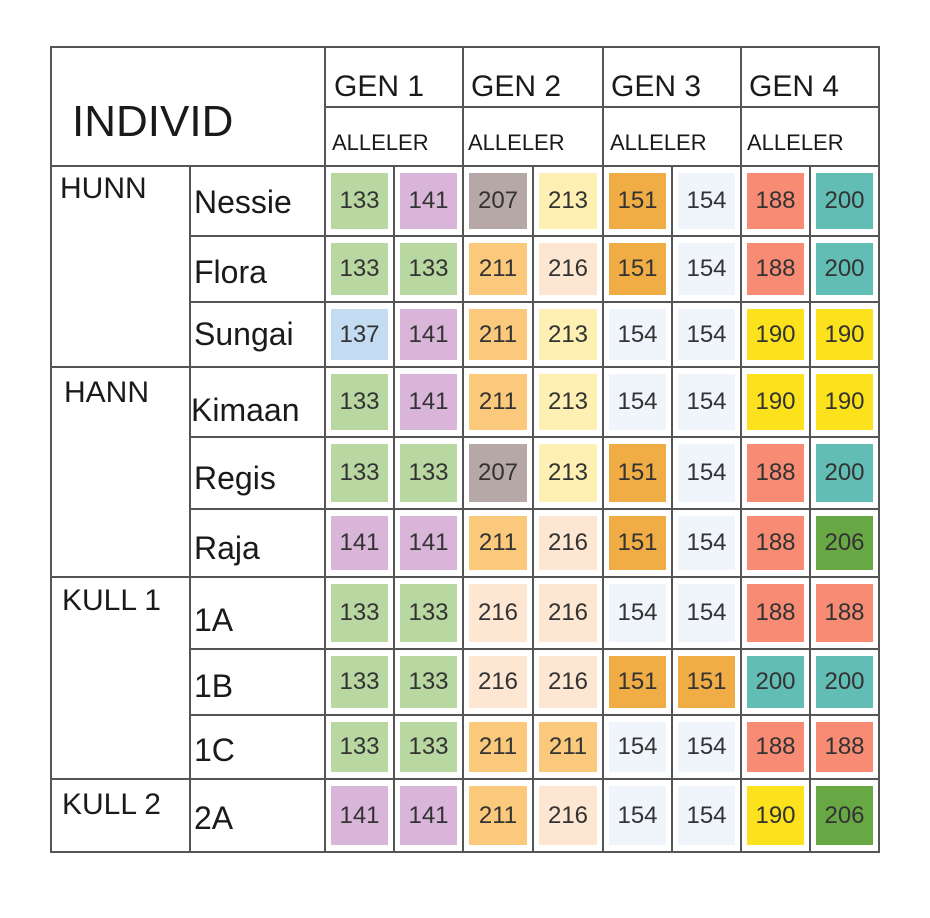  What do you see at coordinates (214, 818) in the screenshot?
I see `individual-name: 2A` at bounding box center [214, 818].